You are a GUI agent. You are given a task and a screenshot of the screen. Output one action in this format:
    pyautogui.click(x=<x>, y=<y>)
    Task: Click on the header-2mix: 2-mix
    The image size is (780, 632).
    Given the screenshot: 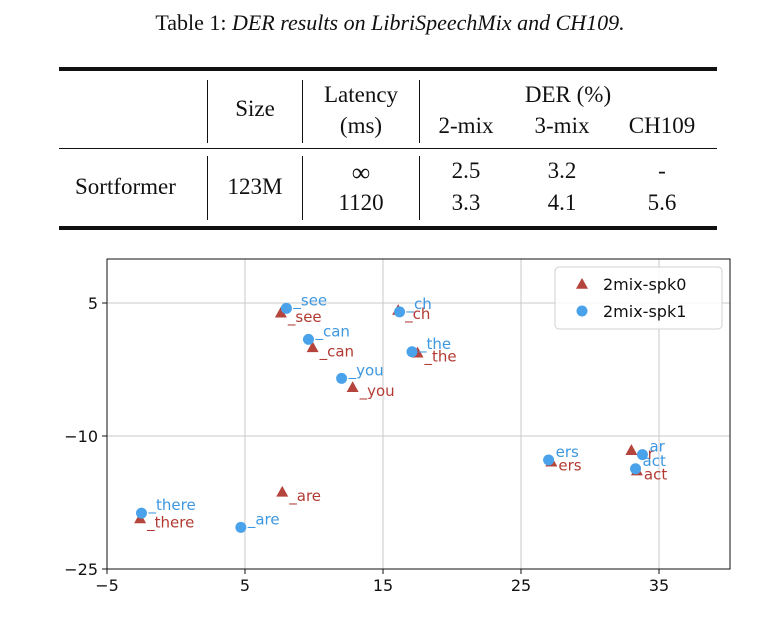 What is the action you would take?
    pyautogui.click(x=466, y=125)
    